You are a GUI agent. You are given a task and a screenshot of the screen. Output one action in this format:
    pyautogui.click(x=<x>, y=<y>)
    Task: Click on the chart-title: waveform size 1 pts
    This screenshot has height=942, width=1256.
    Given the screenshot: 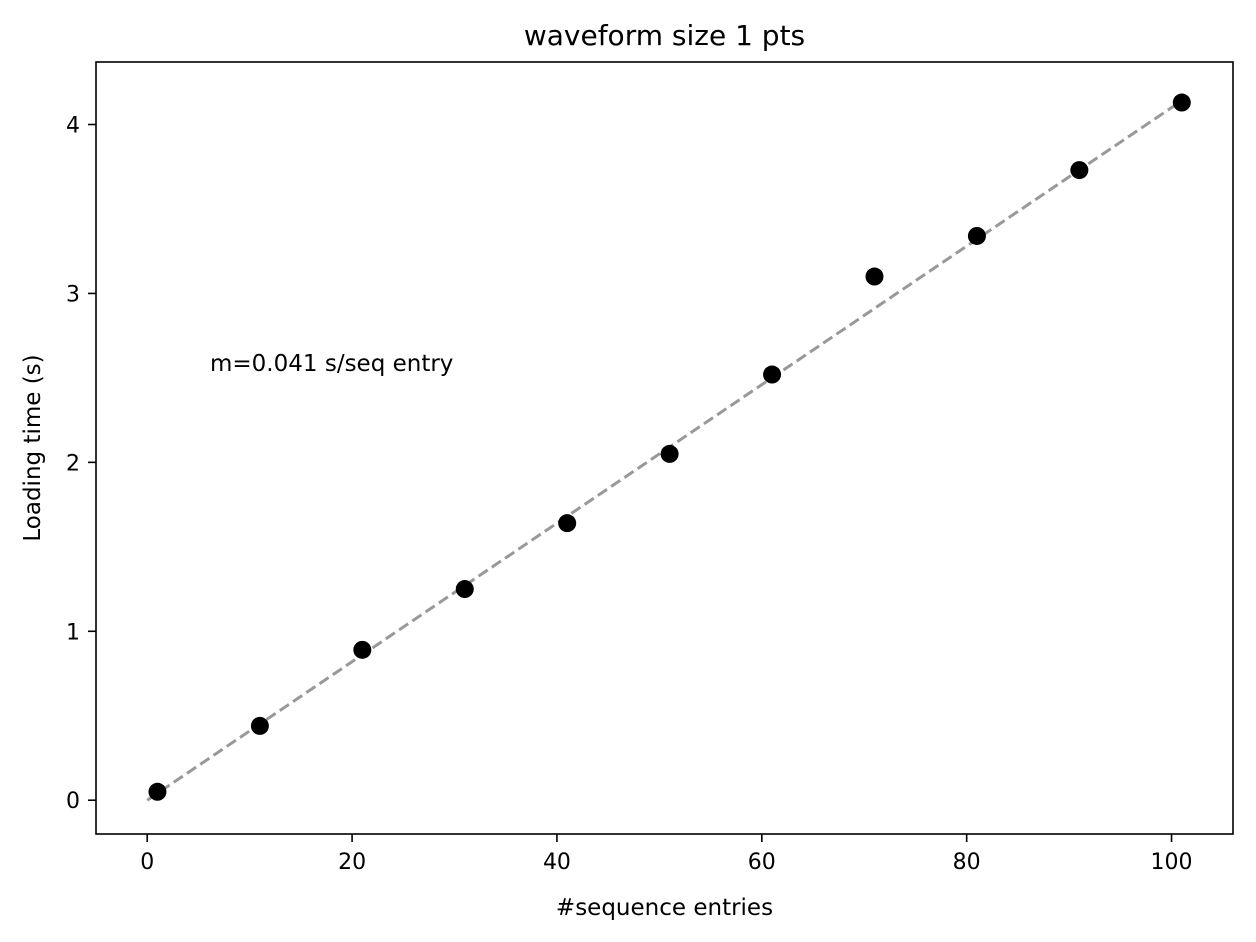 What is the action you would take?
    pyautogui.click(x=664, y=35)
    